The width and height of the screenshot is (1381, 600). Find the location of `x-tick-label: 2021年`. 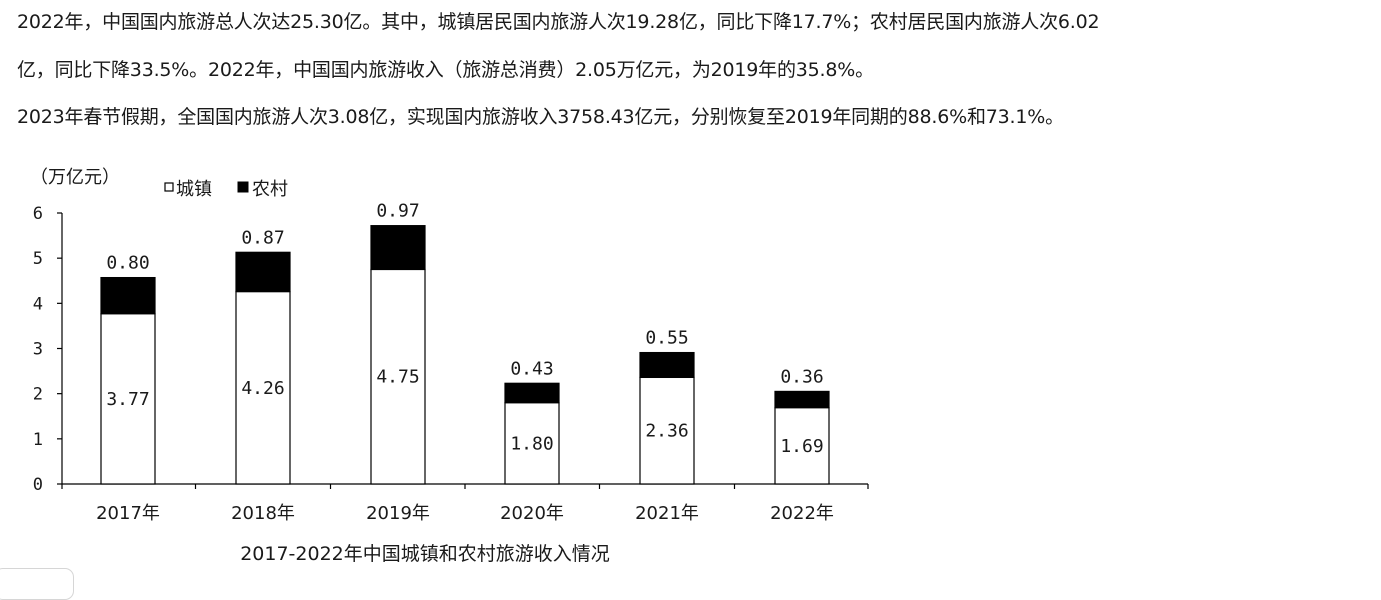

x-tick-label: 2021年 is located at coordinates (667, 513).